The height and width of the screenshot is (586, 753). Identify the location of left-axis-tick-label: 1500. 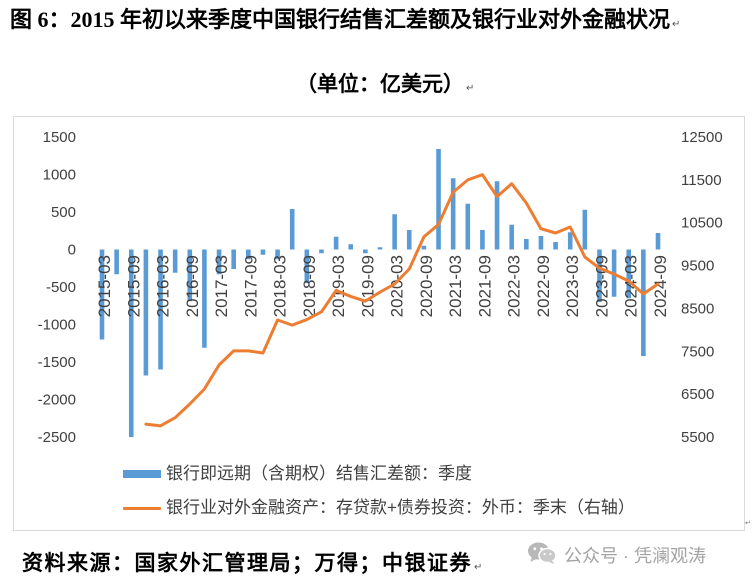
(59, 137).